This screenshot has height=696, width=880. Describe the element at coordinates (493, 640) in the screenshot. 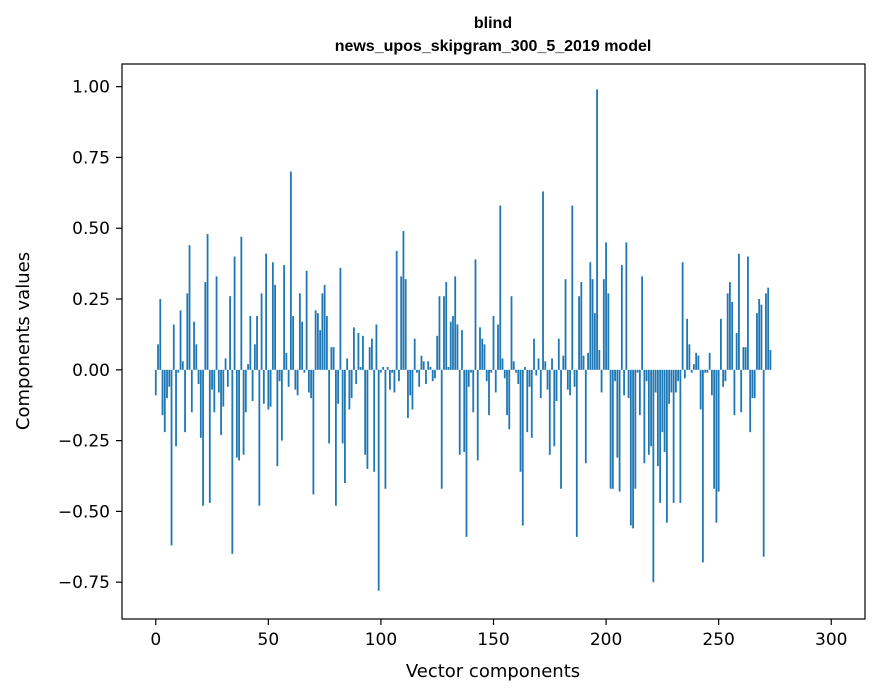

I see `x-tick-label-150: 150` at that location.